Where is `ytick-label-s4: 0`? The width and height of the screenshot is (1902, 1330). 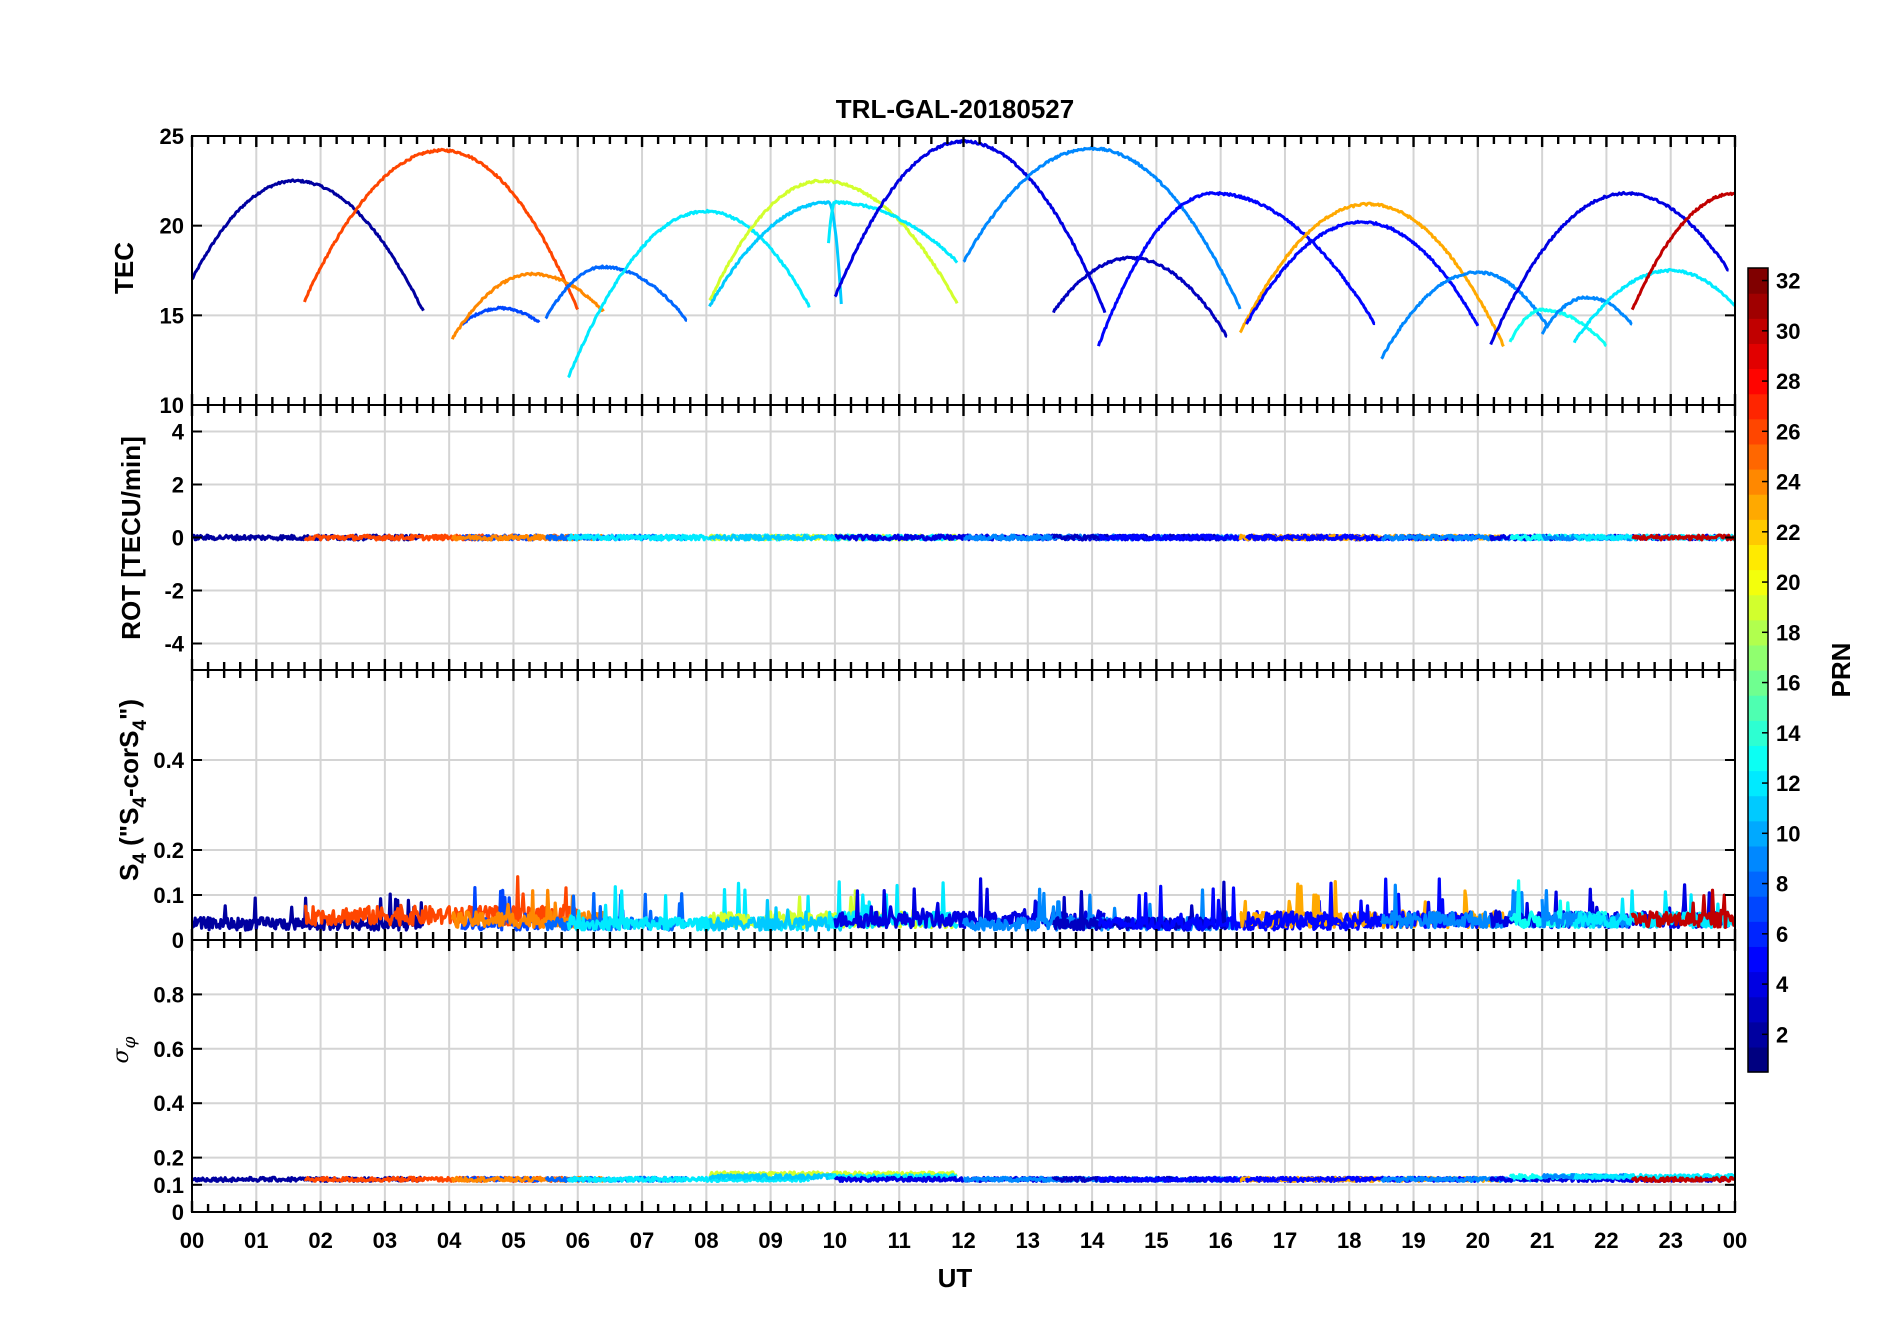 ytick-label-s4: 0 is located at coordinates (178, 940).